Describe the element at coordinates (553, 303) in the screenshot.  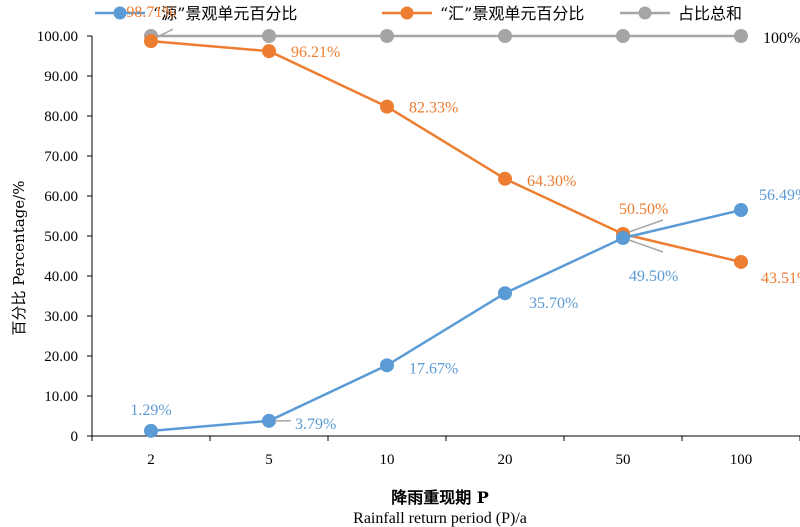
I see `data-label: 35.70%` at that location.